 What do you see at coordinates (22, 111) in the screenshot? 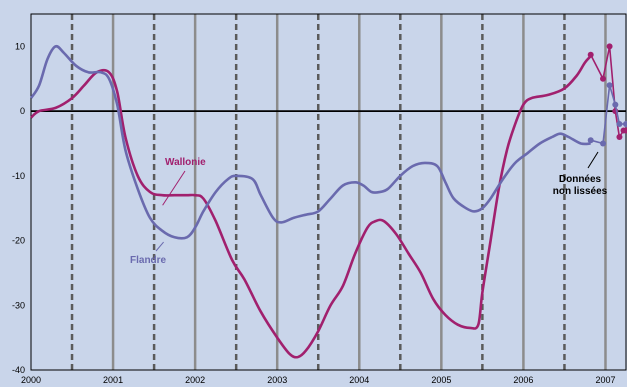
I see `y-tick-label: 0` at bounding box center [22, 111].